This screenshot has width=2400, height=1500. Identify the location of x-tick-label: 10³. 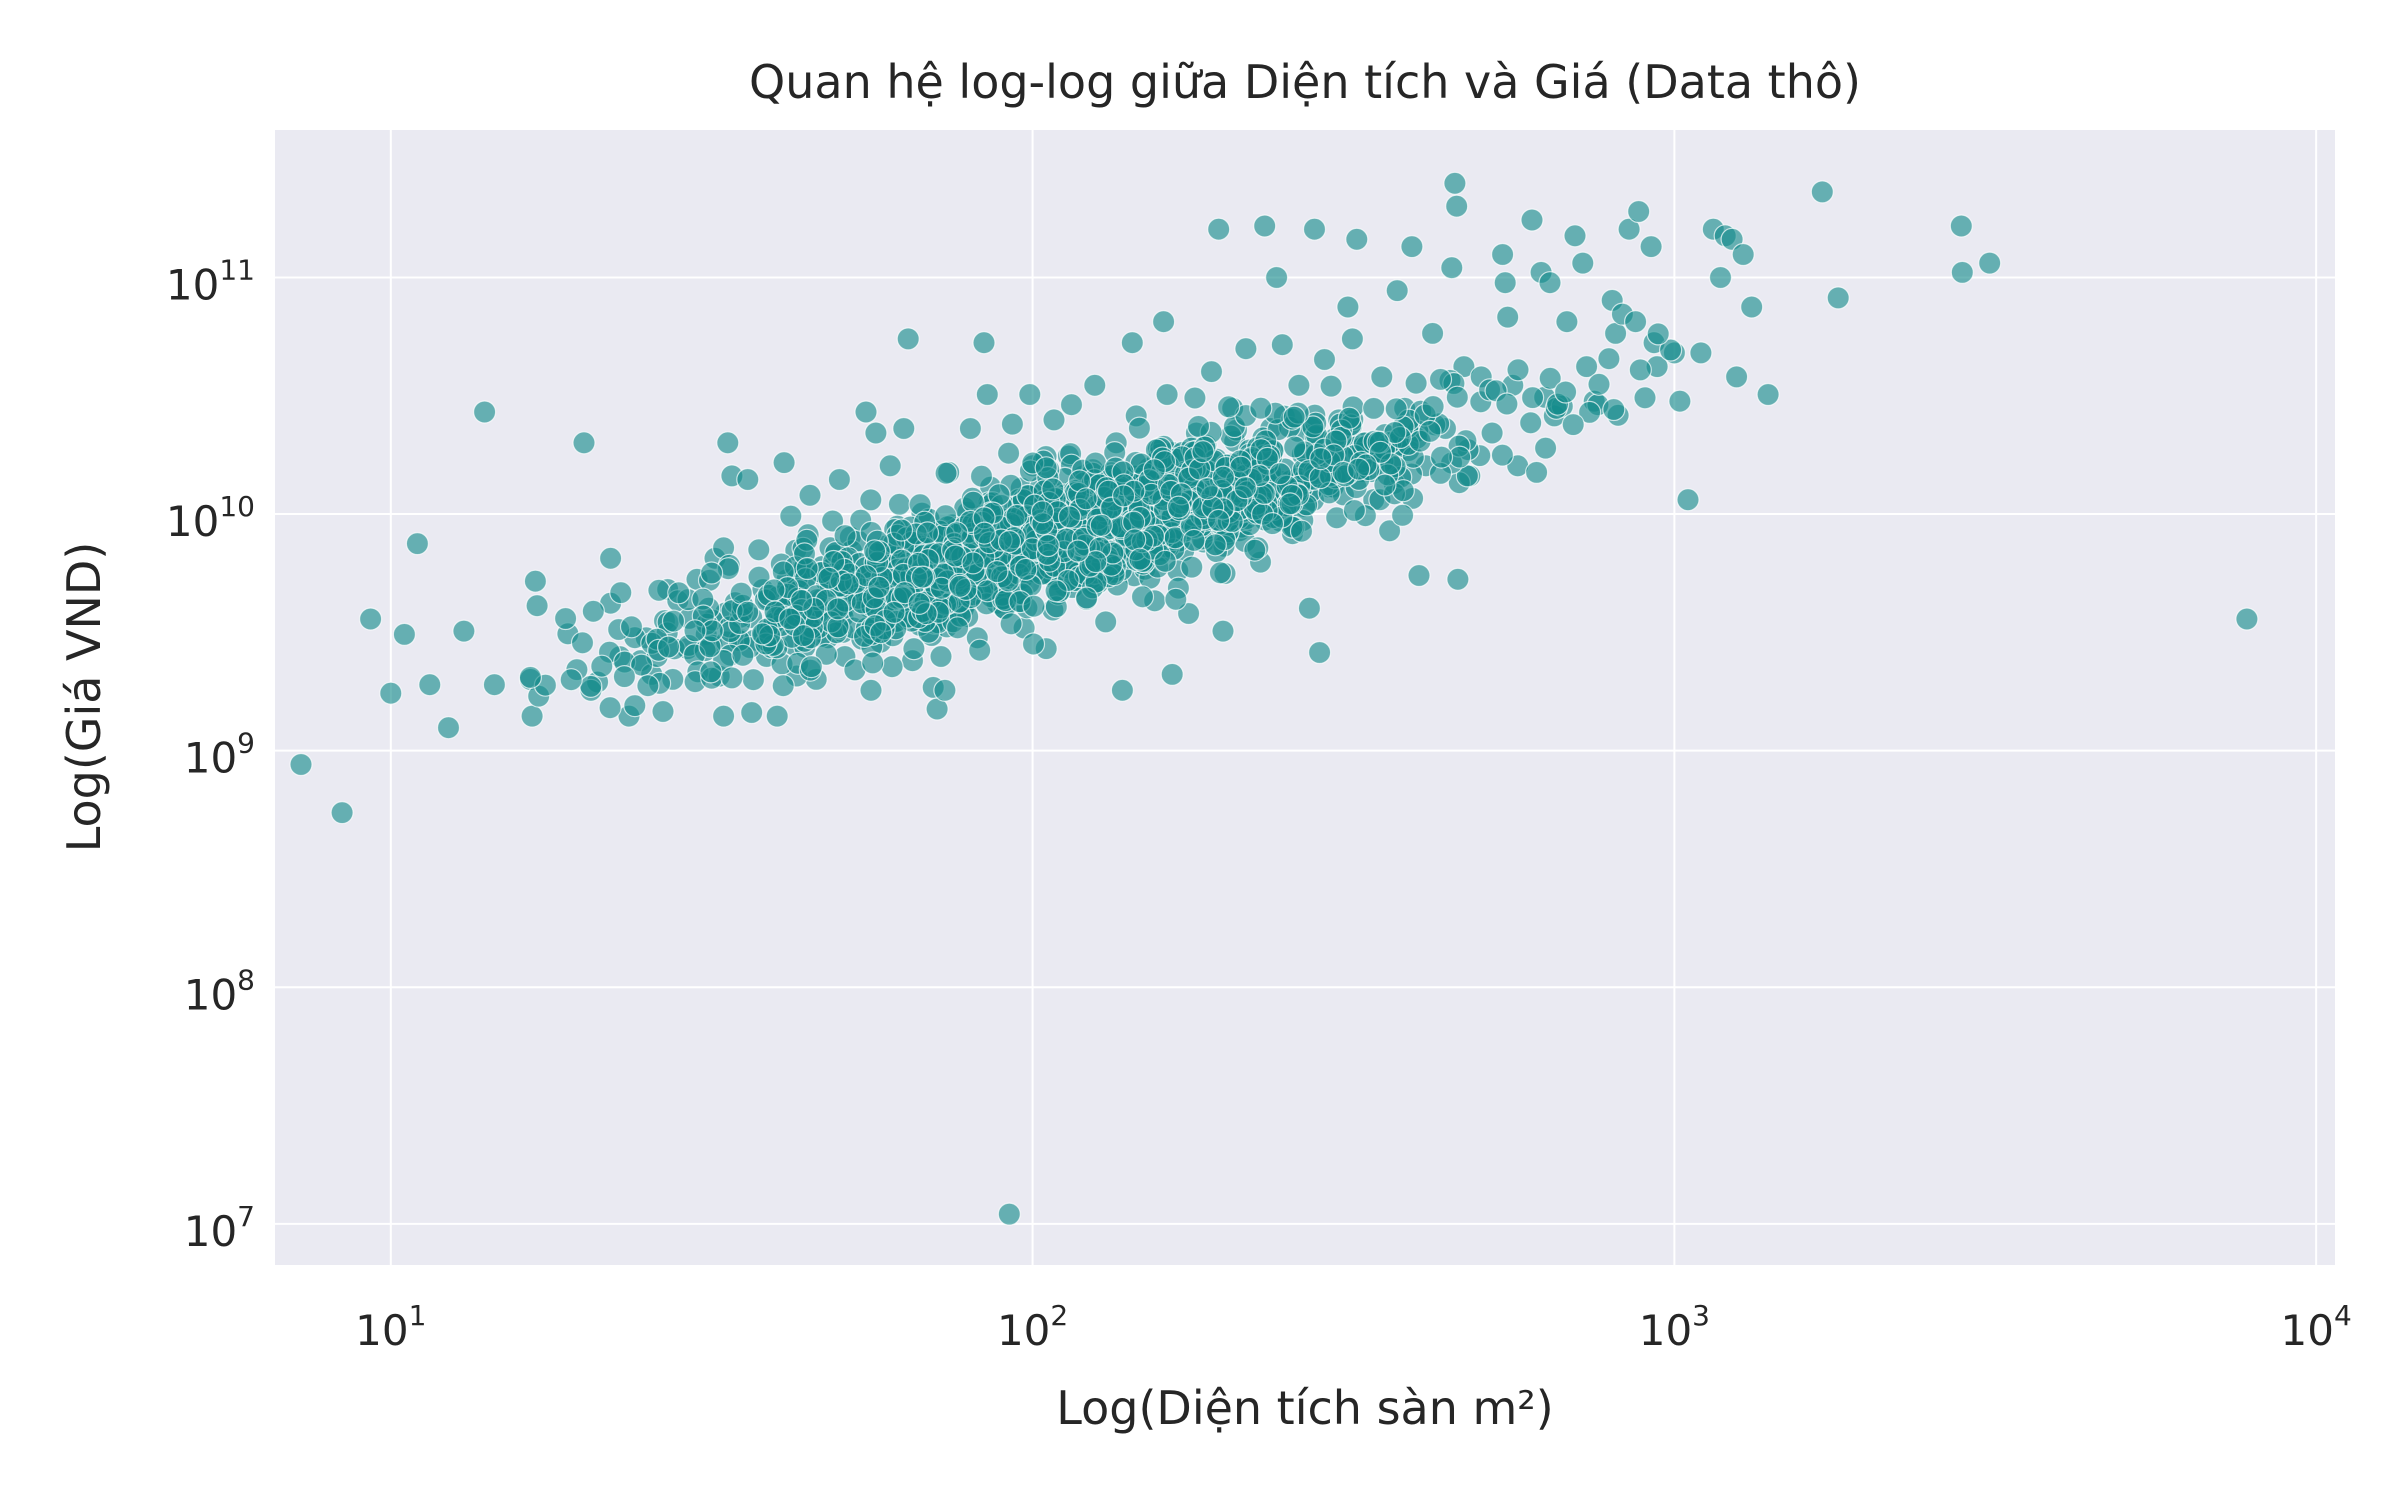
(1674, 1327).